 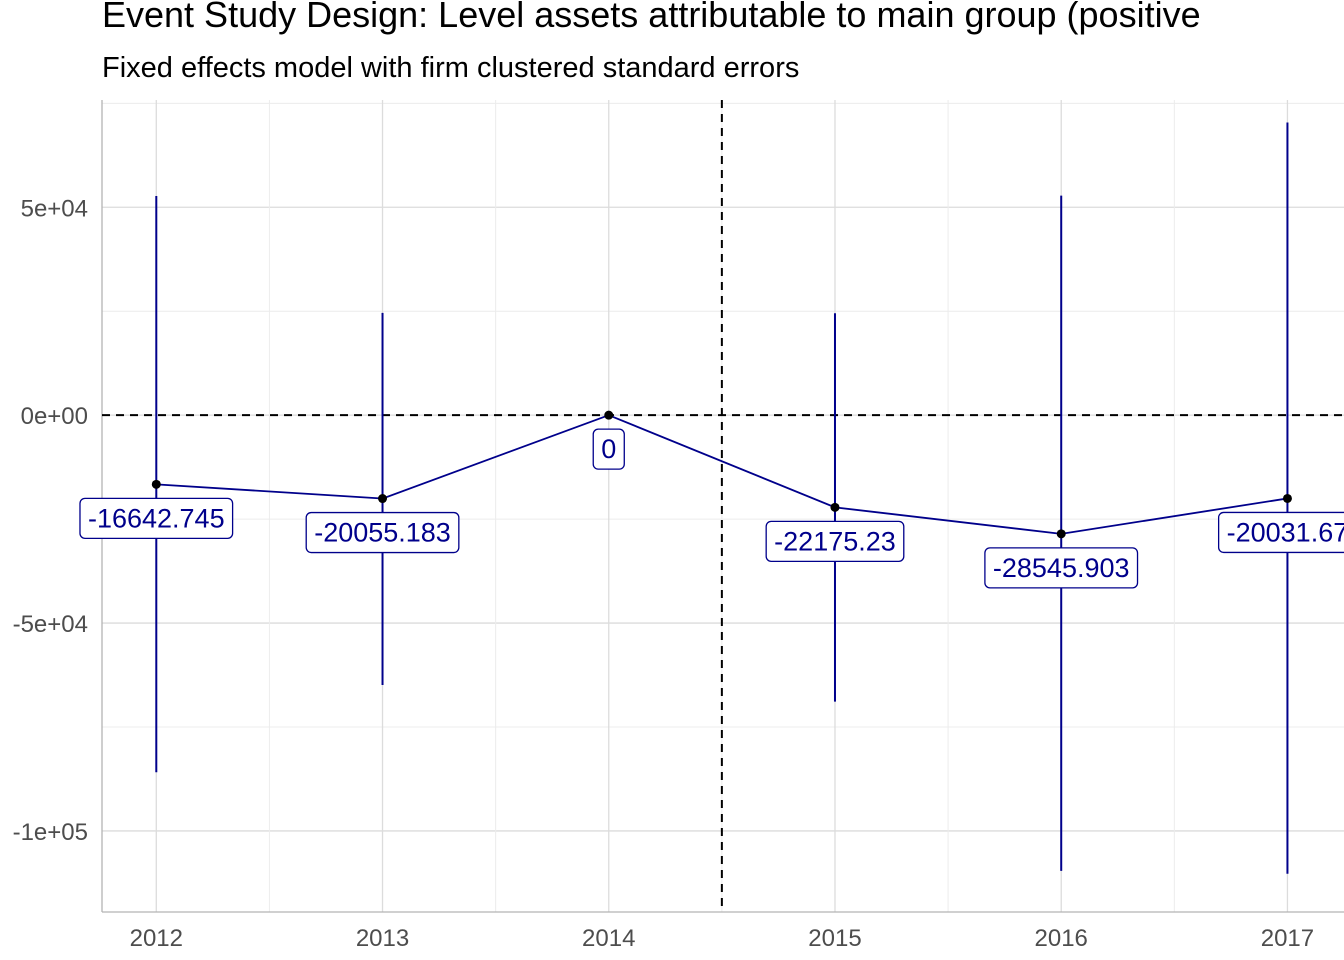 I want to click on data-label-text: -20031.67, so click(x=1285, y=532).